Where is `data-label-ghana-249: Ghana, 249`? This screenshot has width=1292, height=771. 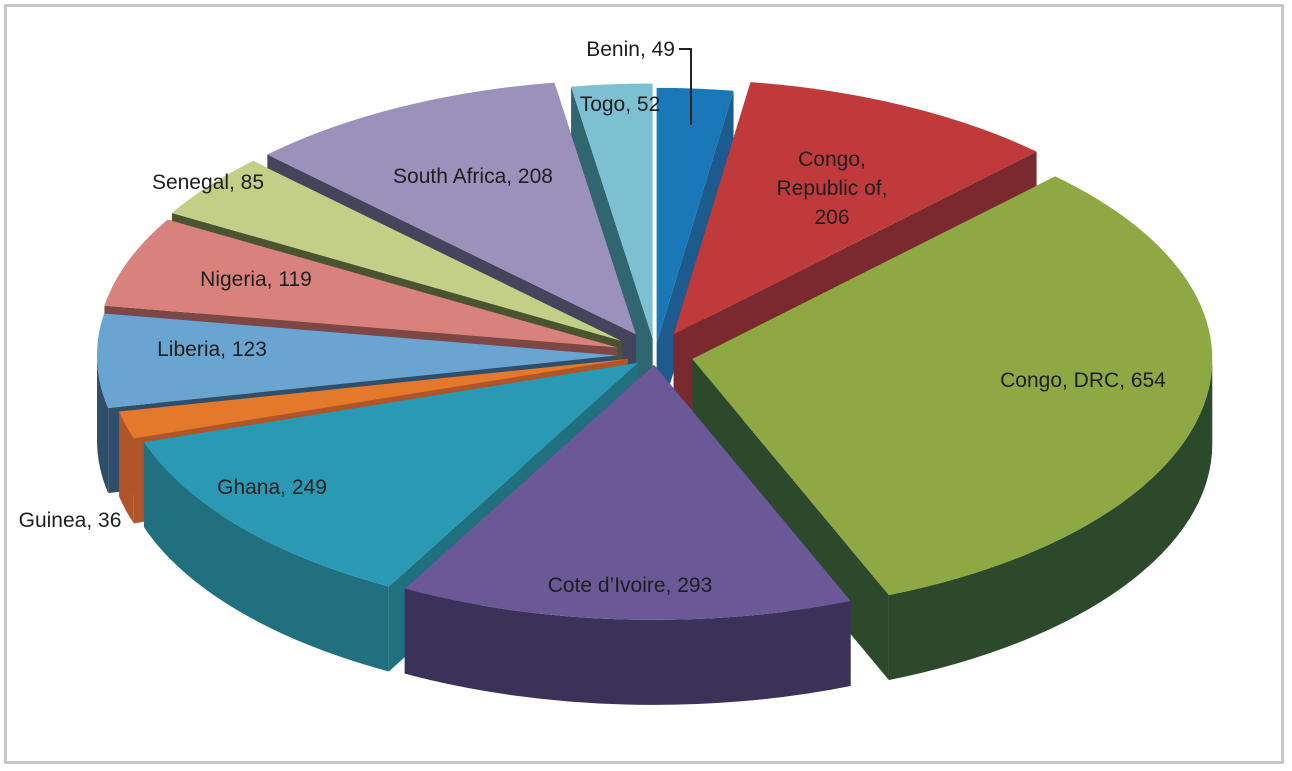
data-label-ghana-249: Ghana, 249 is located at coordinates (272, 487).